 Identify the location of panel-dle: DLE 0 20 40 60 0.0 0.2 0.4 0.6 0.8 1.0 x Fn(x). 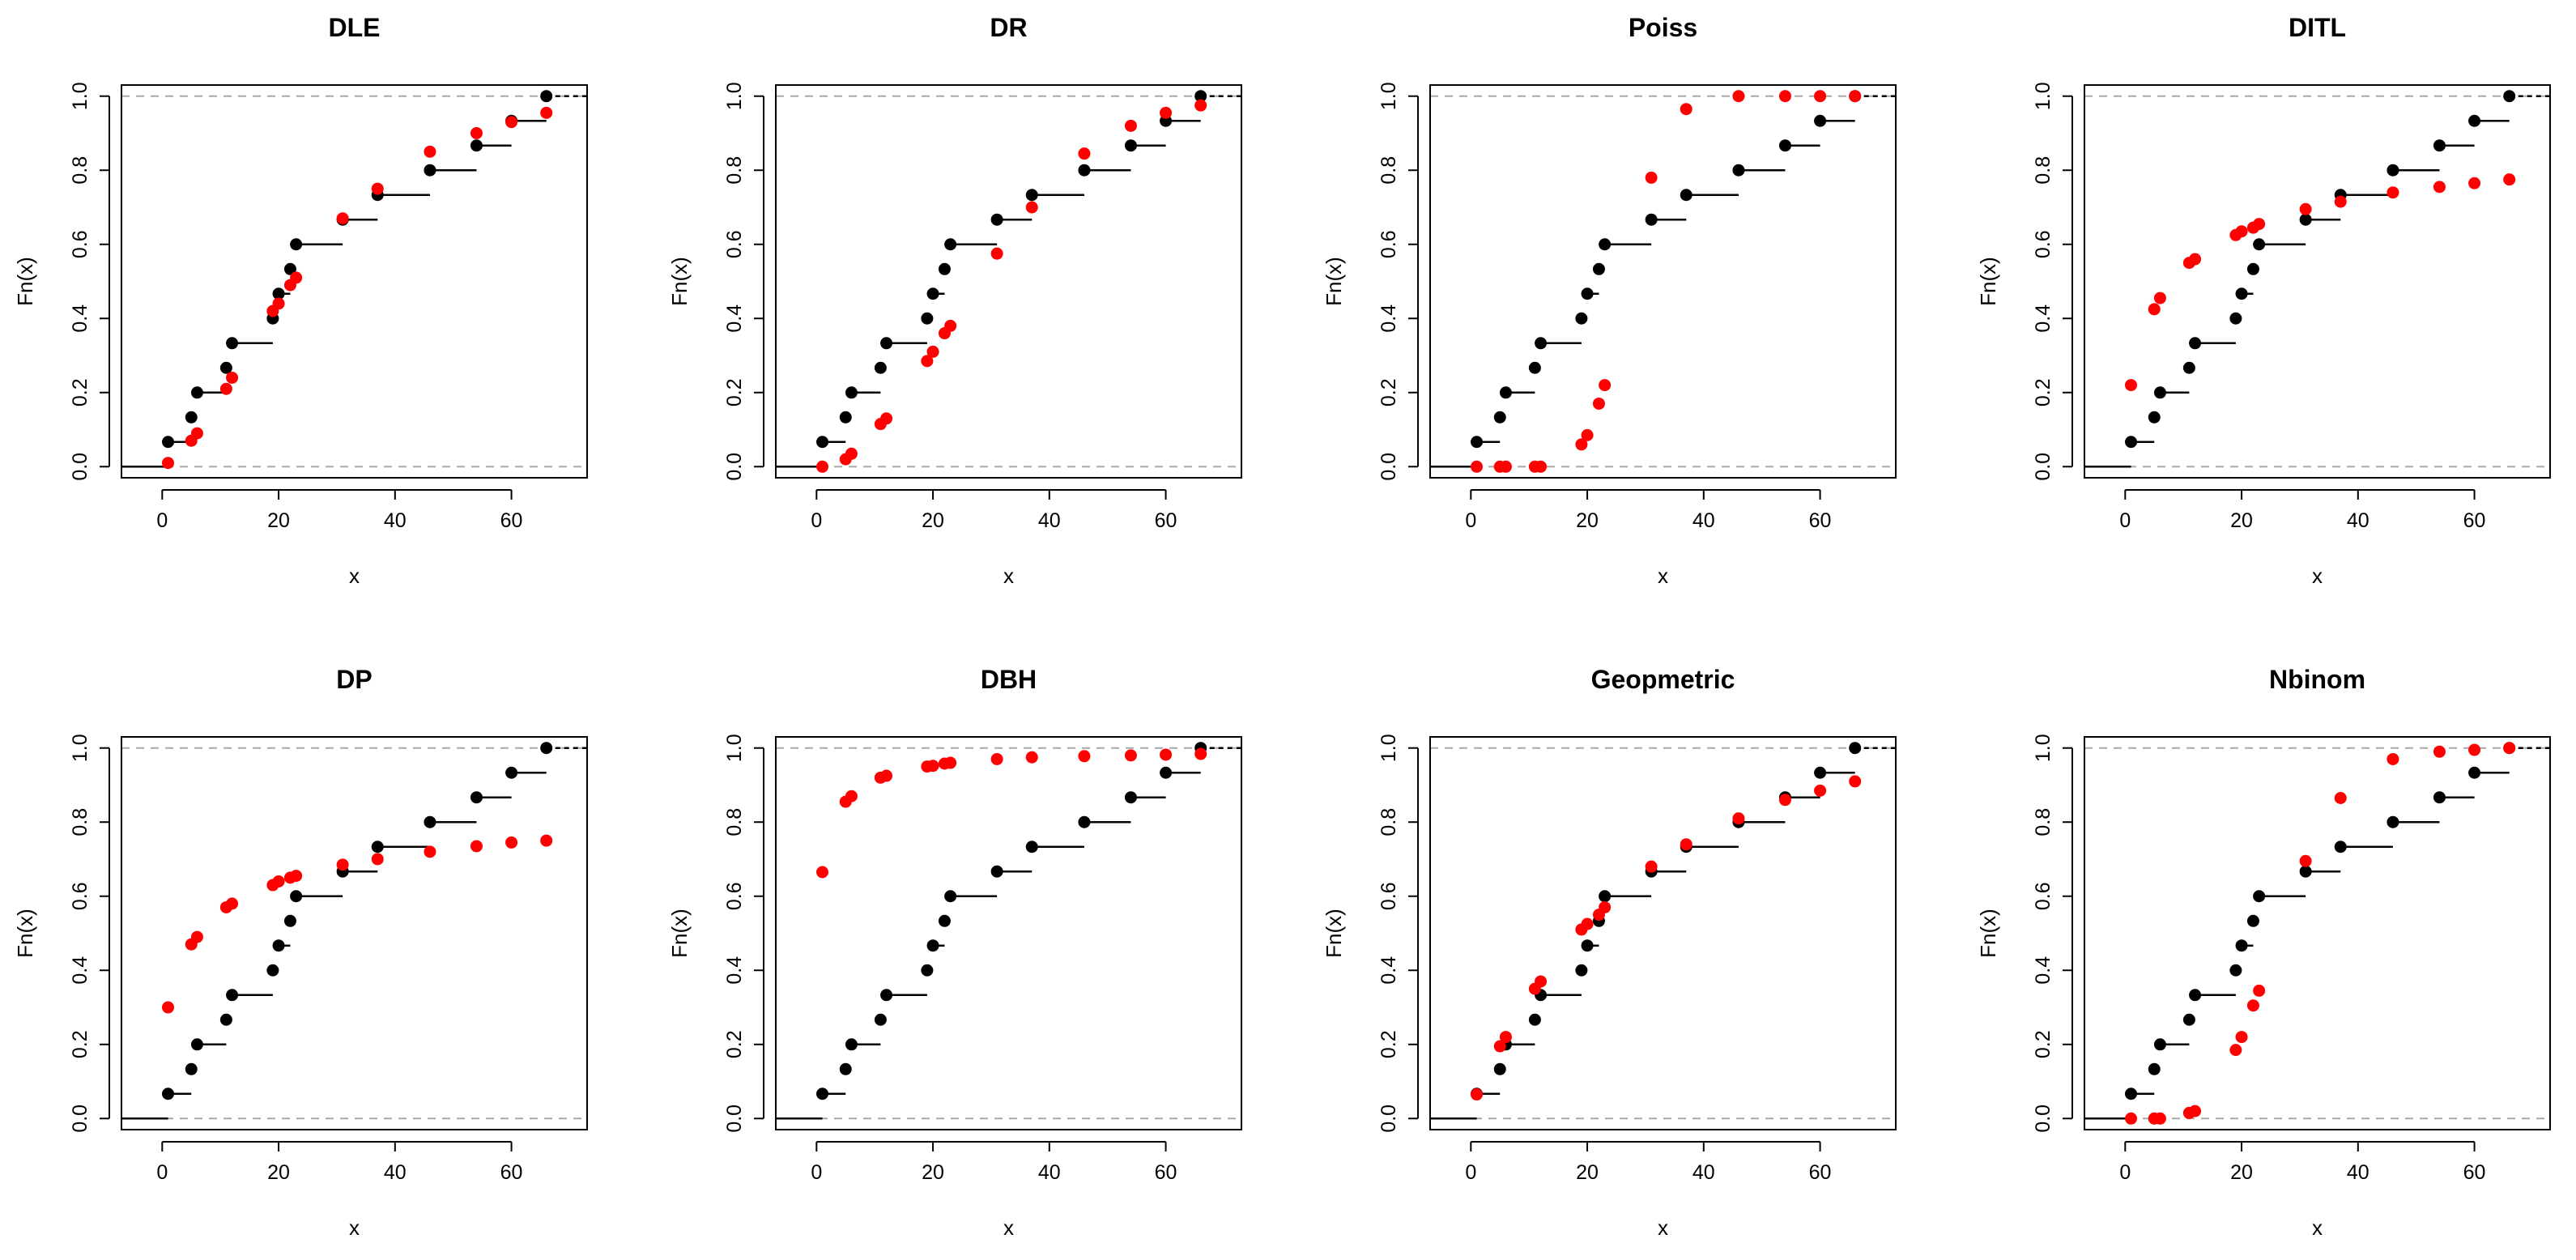
(300, 300).